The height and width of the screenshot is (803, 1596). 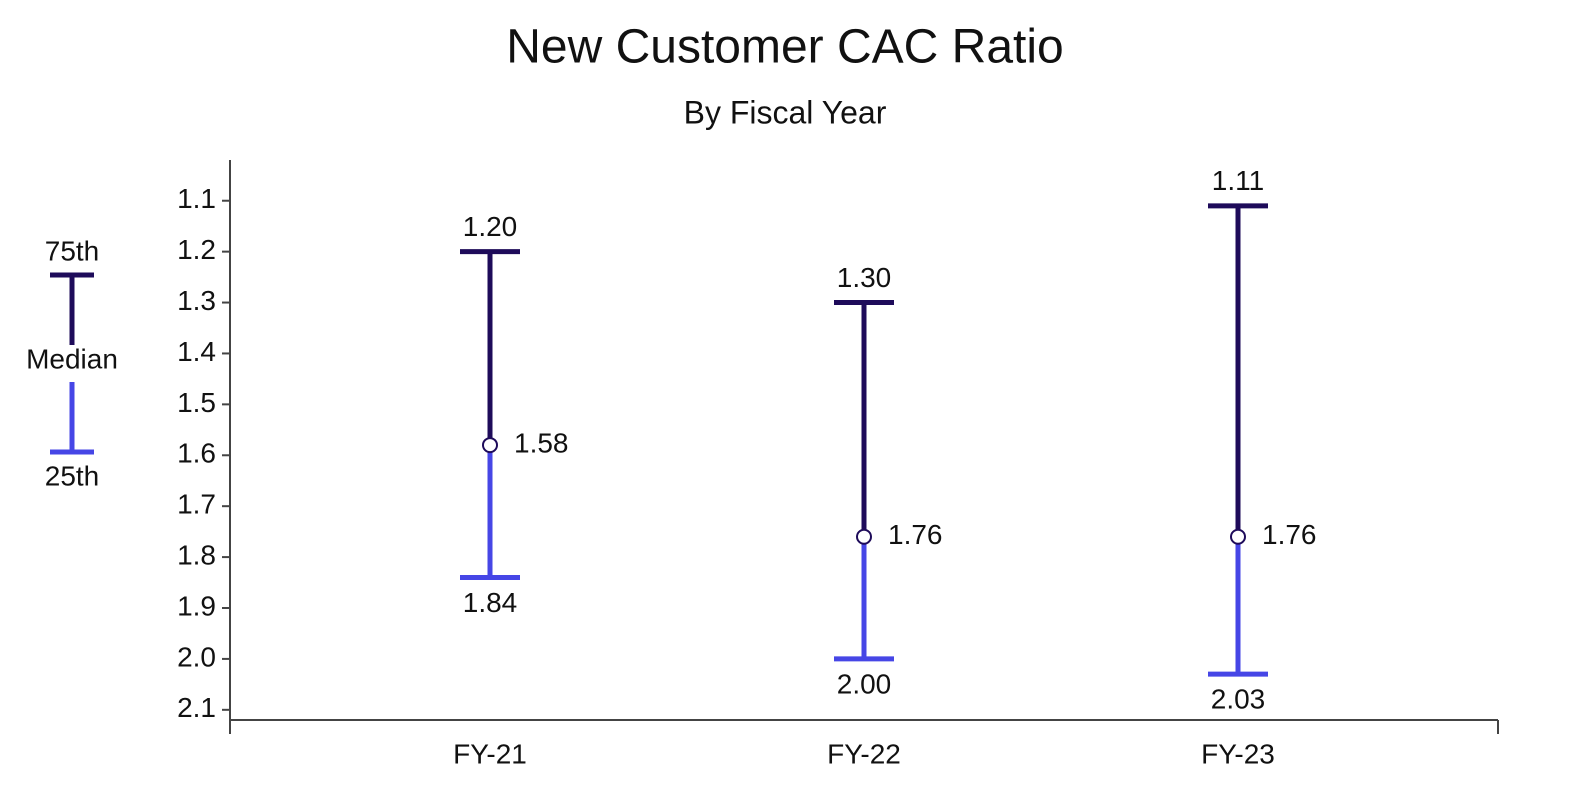 I want to click on legend-label: 75th, so click(x=72, y=250).